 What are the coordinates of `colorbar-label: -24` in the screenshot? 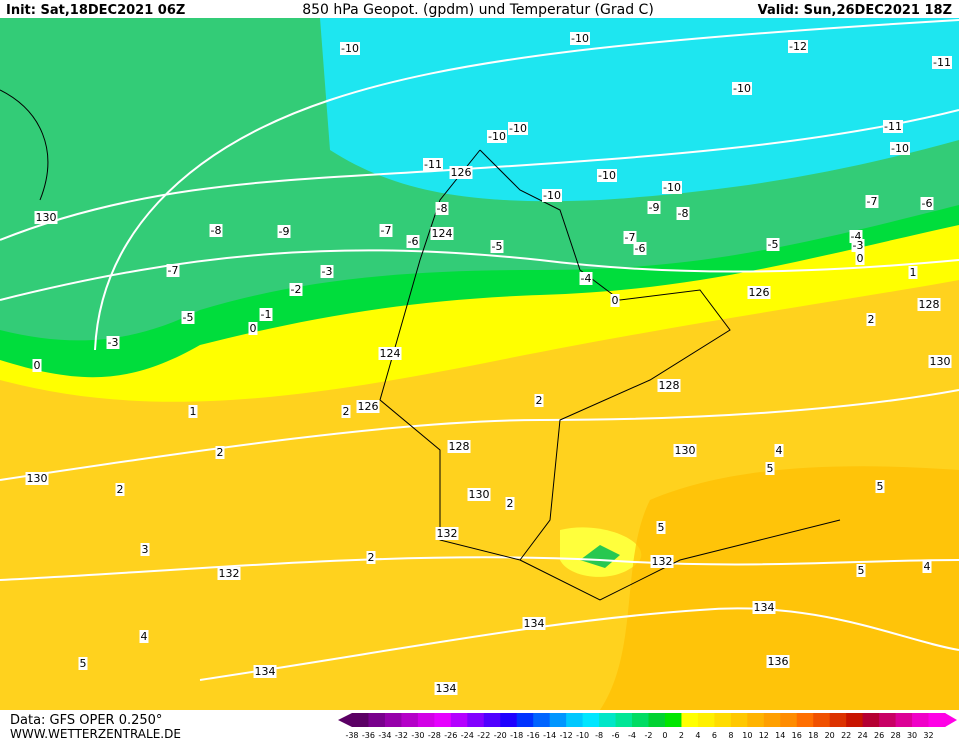 It's located at (467, 735).